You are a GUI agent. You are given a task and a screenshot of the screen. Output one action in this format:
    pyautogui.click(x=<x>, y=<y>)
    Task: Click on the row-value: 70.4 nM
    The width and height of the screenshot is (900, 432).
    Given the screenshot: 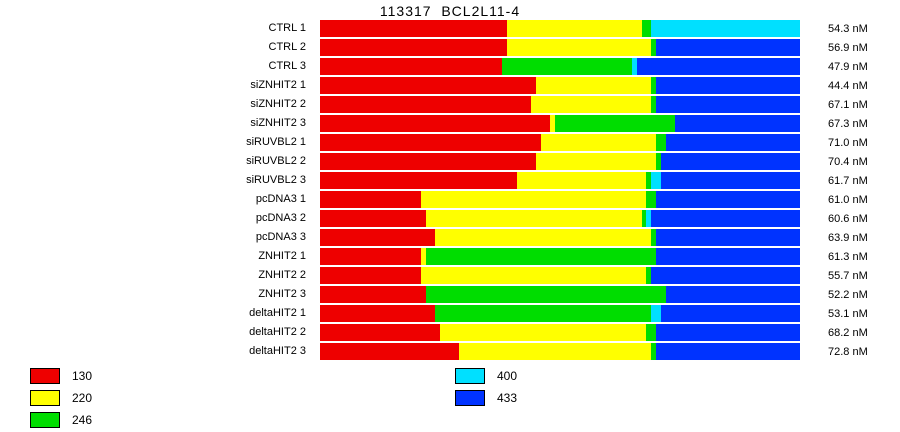 What is the action you would take?
    pyautogui.click(x=848, y=161)
    